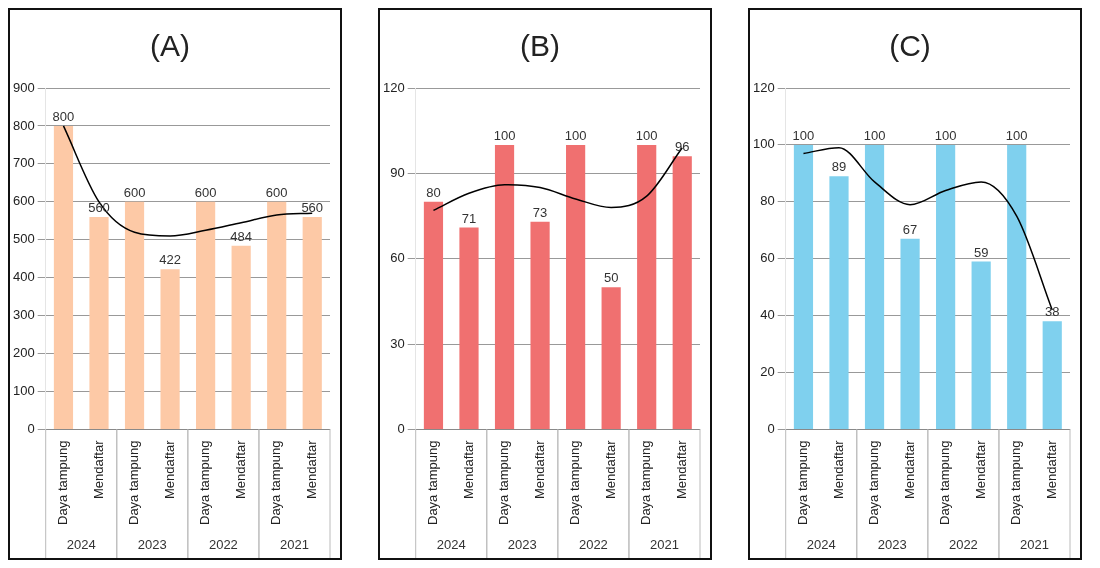 The height and width of the screenshot is (568, 1100). What do you see at coordinates (23, 201) in the screenshot?
I see `y-tick-label: 600` at bounding box center [23, 201].